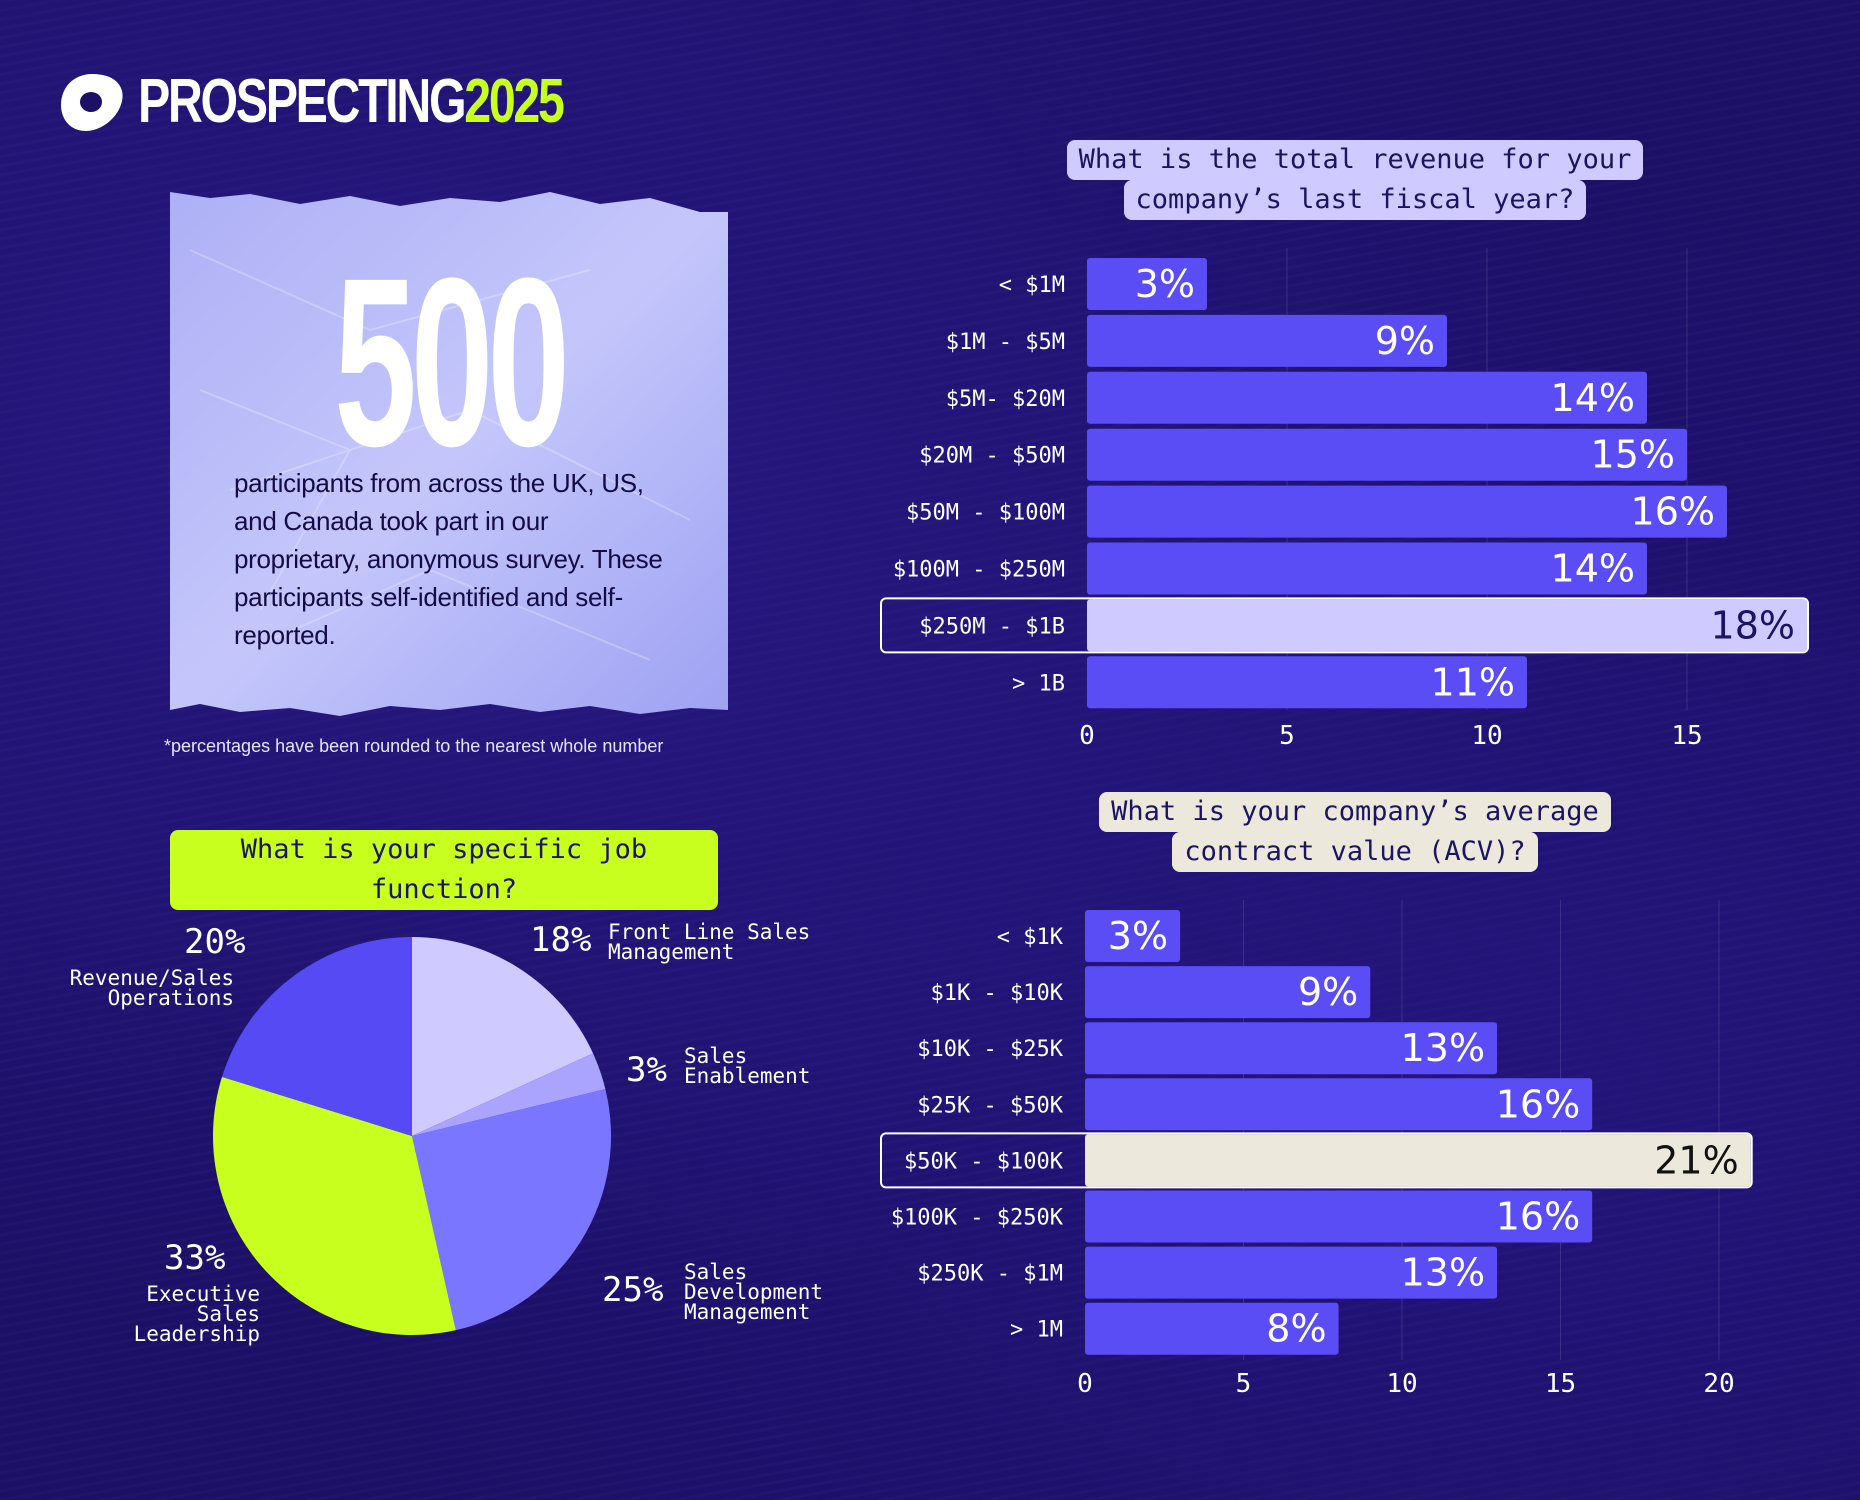 Image resolution: width=1860 pixels, height=1500 pixels. I want to click on chart1-category-label-0: < $1K, so click(1030, 937).